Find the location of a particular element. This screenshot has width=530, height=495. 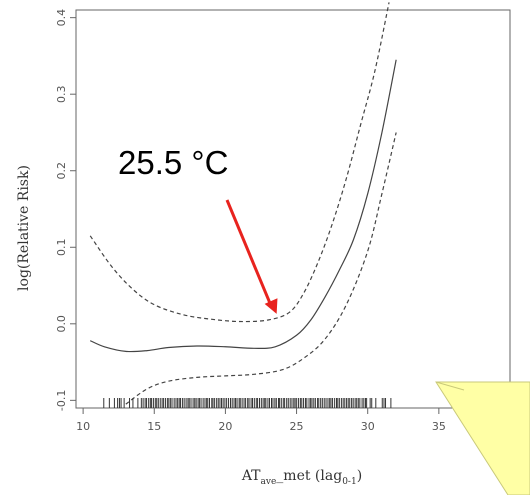

y-tick-label: -0.1 is located at coordinates (61, 400).